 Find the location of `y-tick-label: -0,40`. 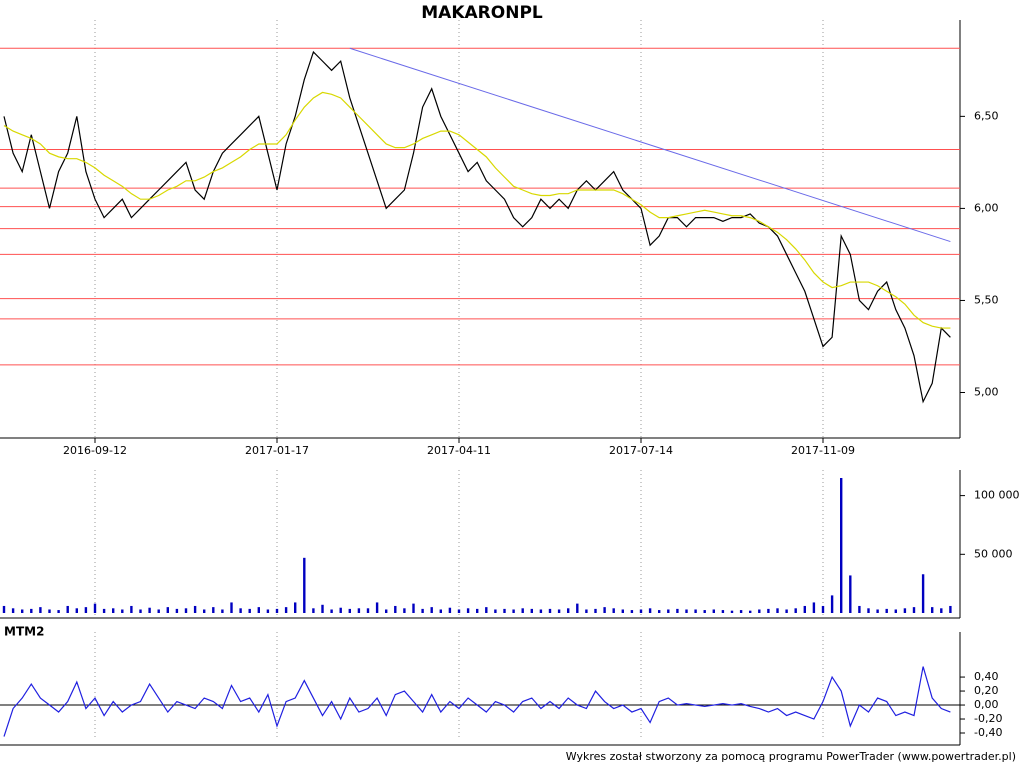

y-tick-label: -0,40 is located at coordinates (988, 732).